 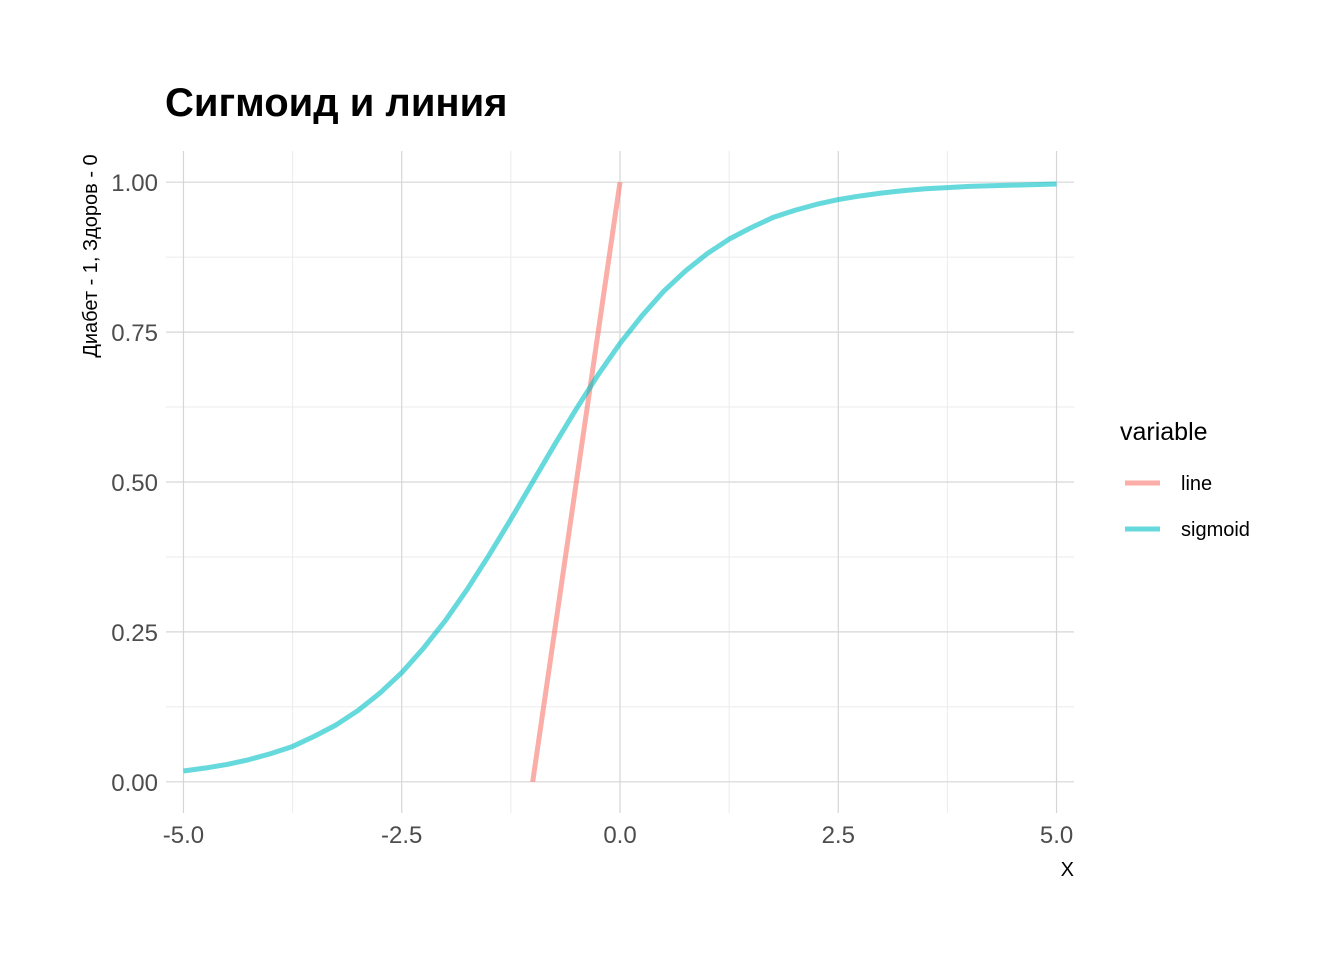 What do you see at coordinates (134, 183) in the screenshot?
I see `y-tick-label: 1.00` at bounding box center [134, 183].